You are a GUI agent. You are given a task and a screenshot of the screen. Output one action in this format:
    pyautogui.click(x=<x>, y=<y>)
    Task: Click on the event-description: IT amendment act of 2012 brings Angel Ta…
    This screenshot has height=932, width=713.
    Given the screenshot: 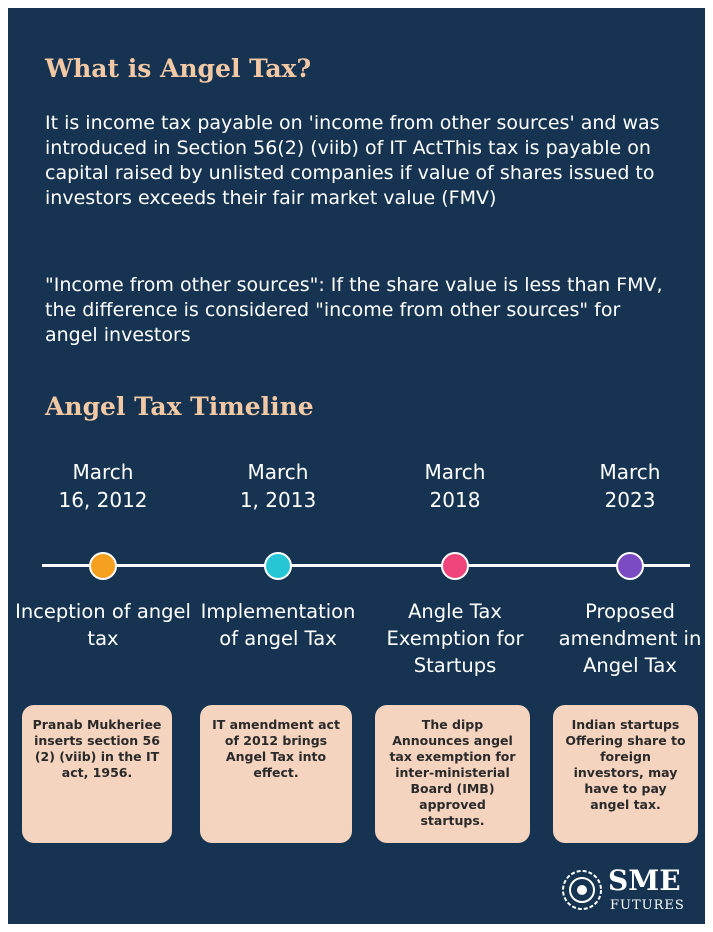 What is the action you would take?
    pyautogui.click(x=276, y=774)
    